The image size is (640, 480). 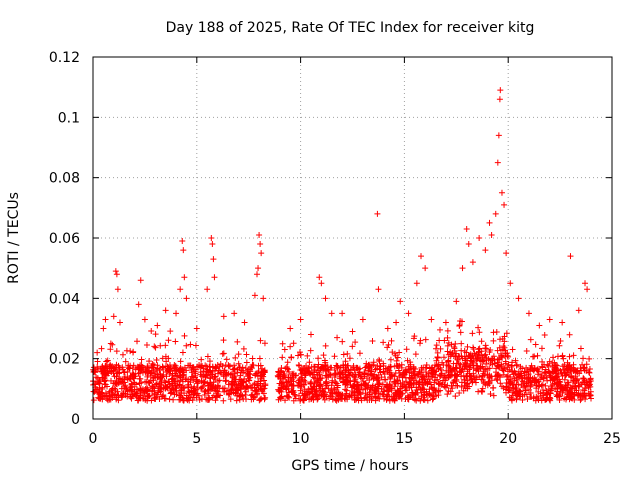 I want to click on y-tick-label: 0.06, so click(x=64, y=239).